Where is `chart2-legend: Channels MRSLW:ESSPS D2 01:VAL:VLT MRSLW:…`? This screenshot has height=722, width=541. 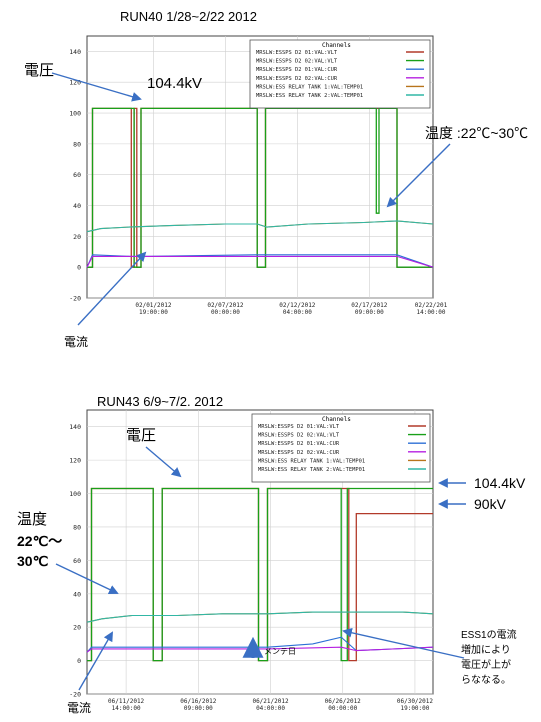
chart2-legend: Channels MRSLW:ESSPS D2 01:VAL:VLT MRSLW:… is located at coordinates (341, 448).